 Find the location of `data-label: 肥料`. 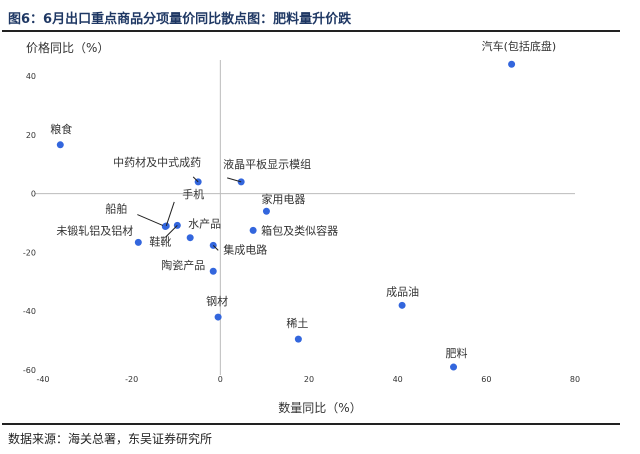

data-label: 肥料 is located at coordinates (457, 353).